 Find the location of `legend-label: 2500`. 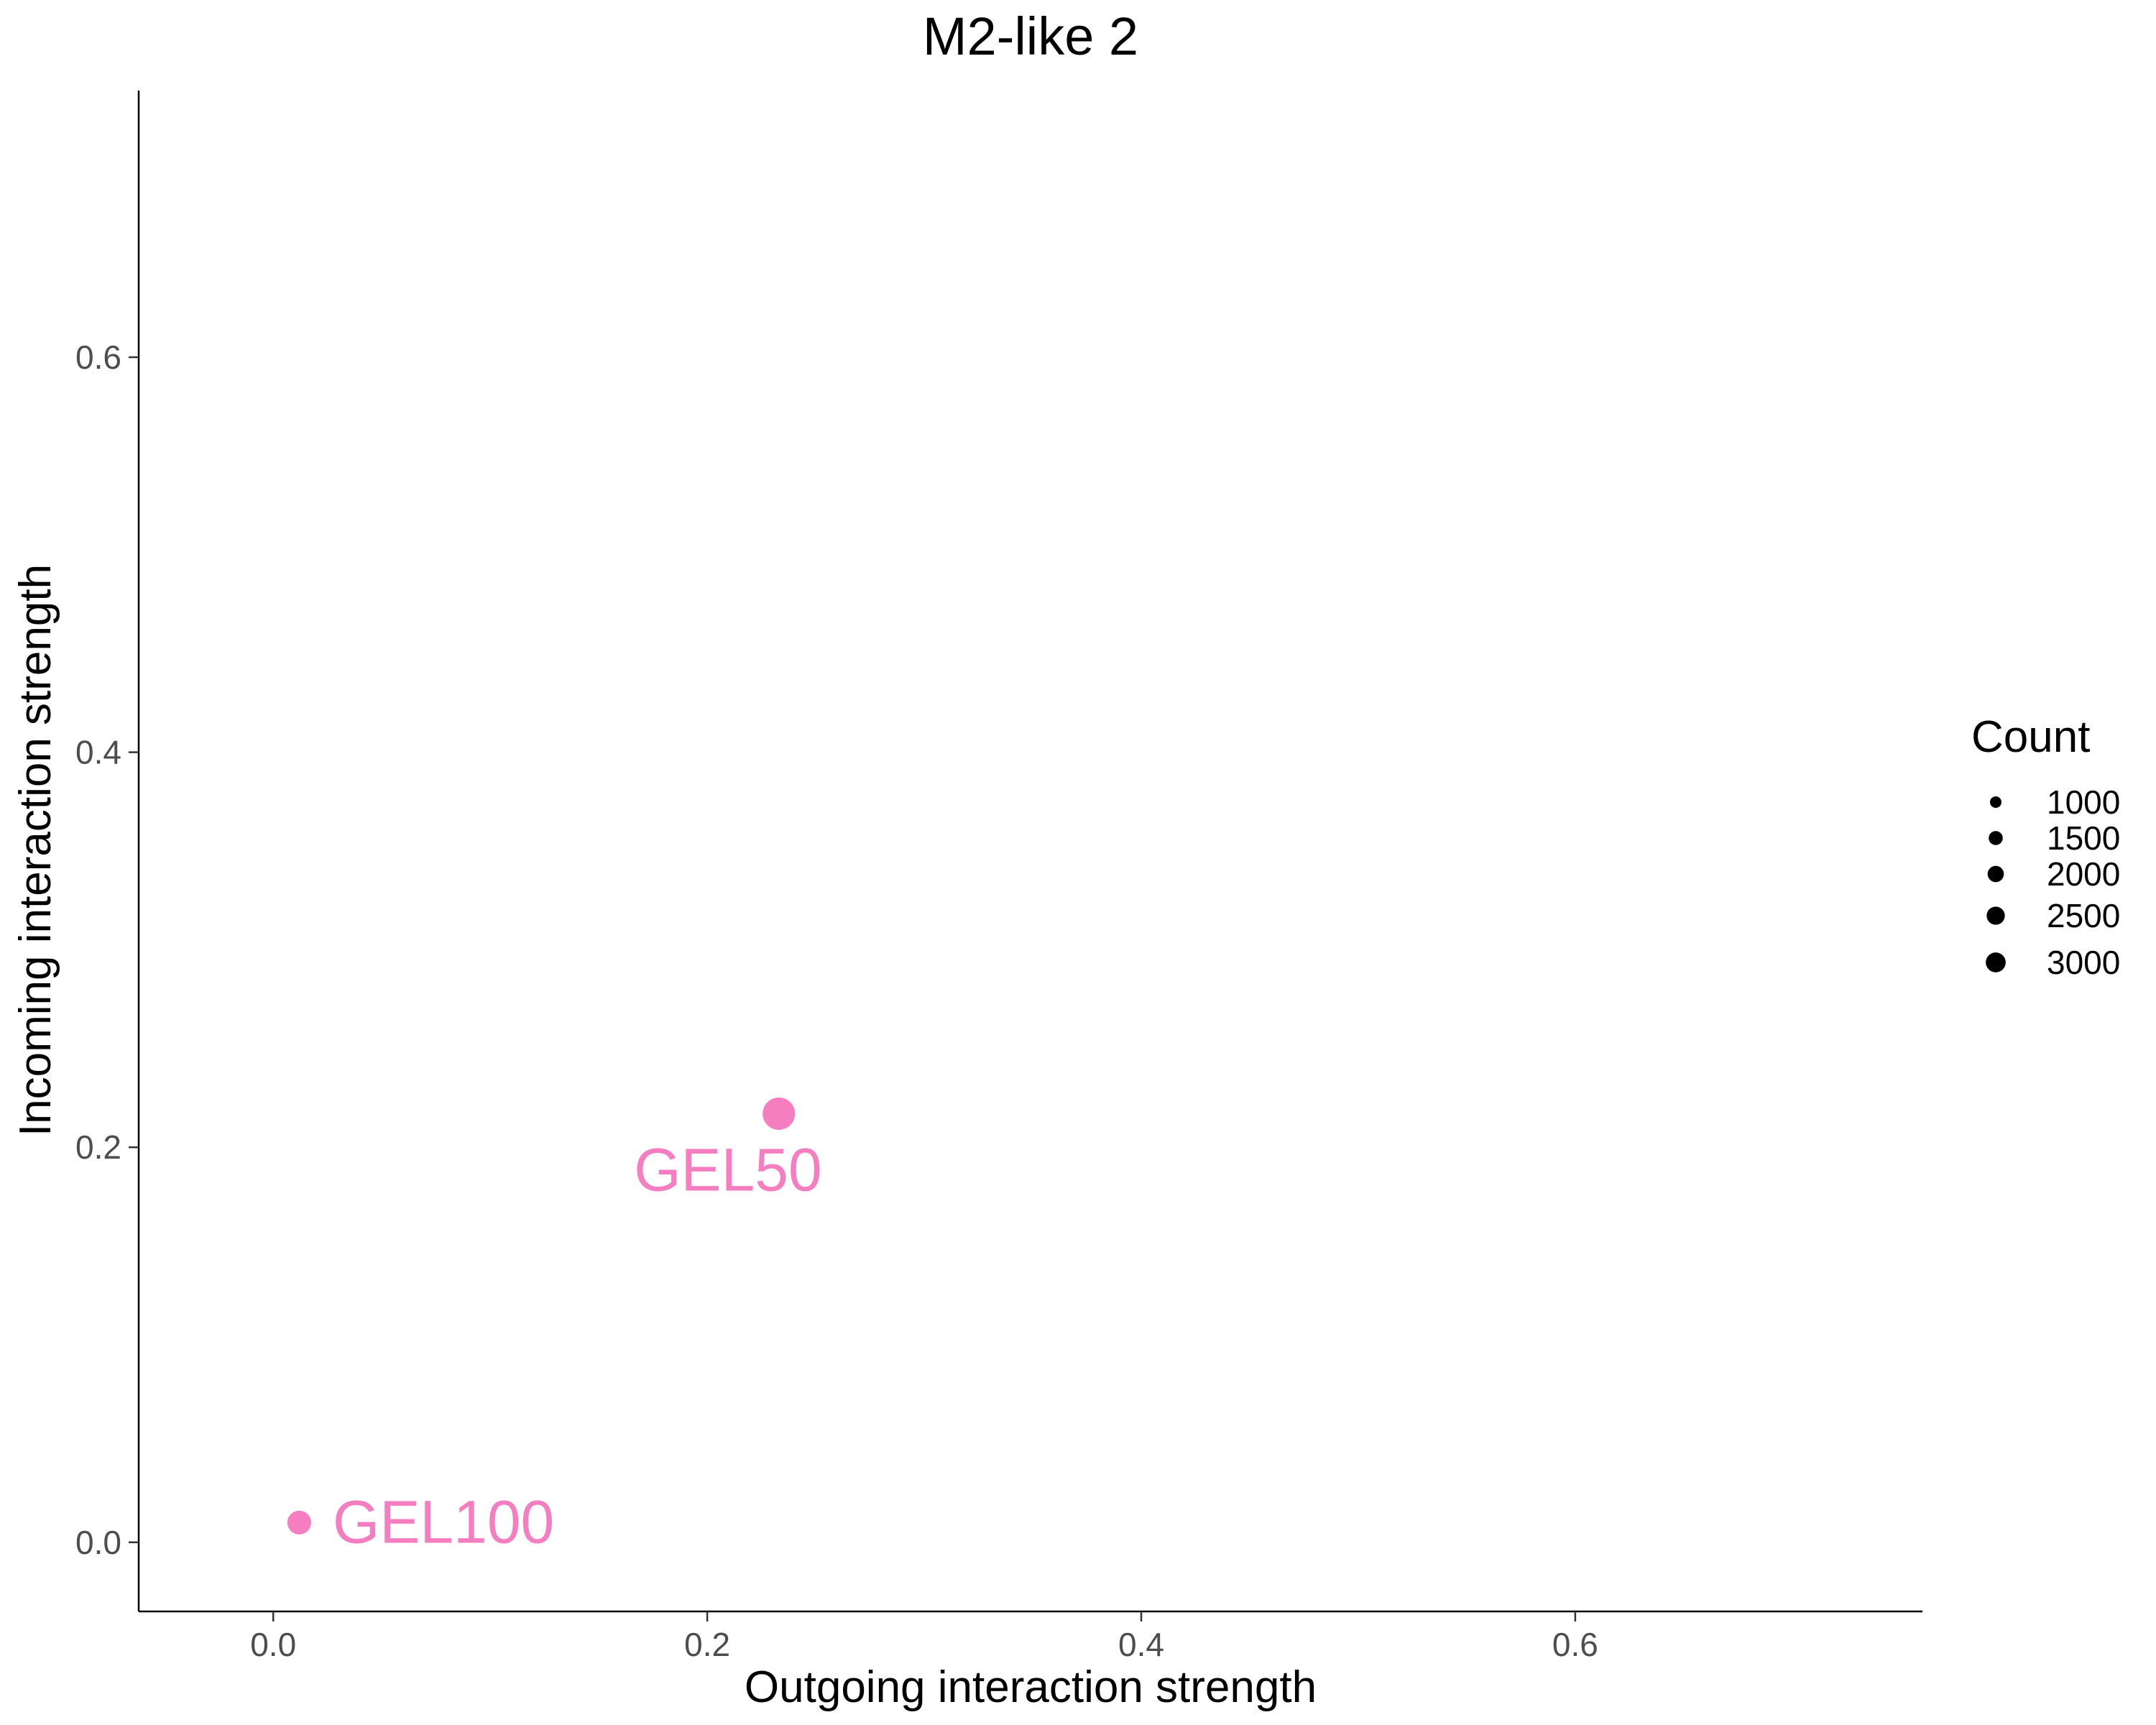

legend-label: 2500 is located at coordinates (2083, 915).